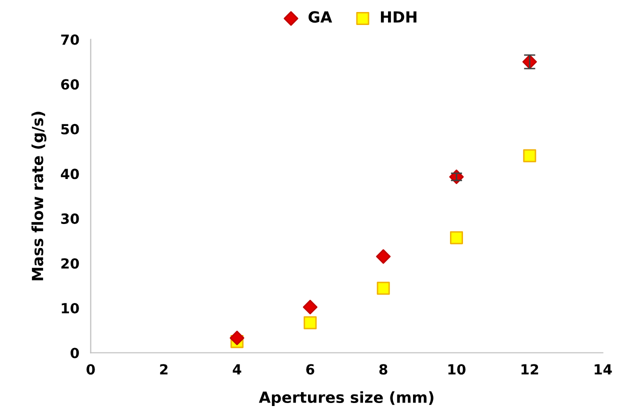  Describe the element at coordinates (70, 39) in the screenshot. I see `y-tick-label: 70` at that location.